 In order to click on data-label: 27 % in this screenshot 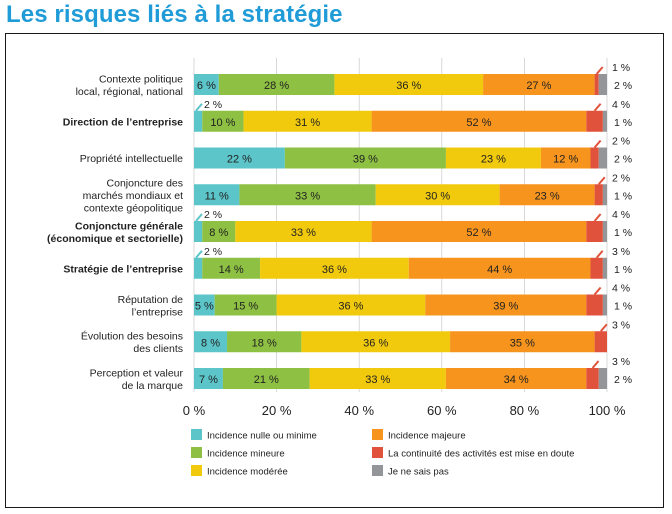, I will do `click(538, 86)`.